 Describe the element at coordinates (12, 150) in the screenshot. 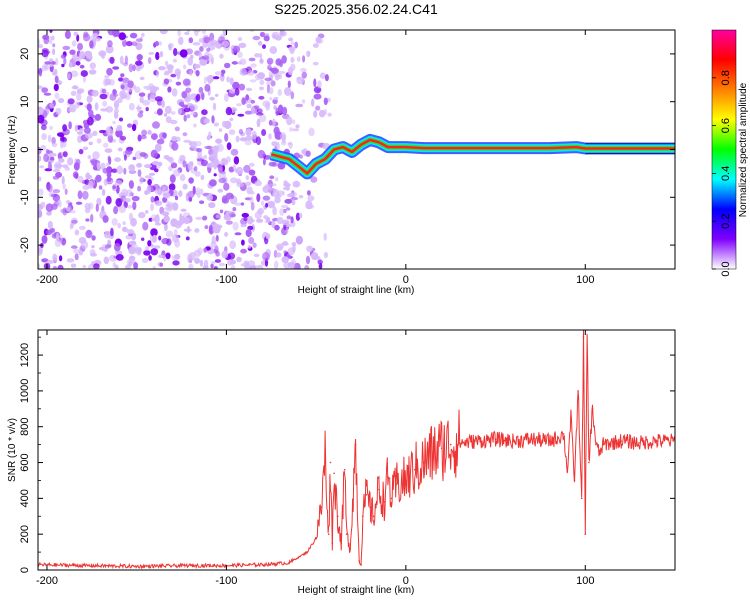

I see `spectrogram-y-label: Frequency (Hz)` at that location.